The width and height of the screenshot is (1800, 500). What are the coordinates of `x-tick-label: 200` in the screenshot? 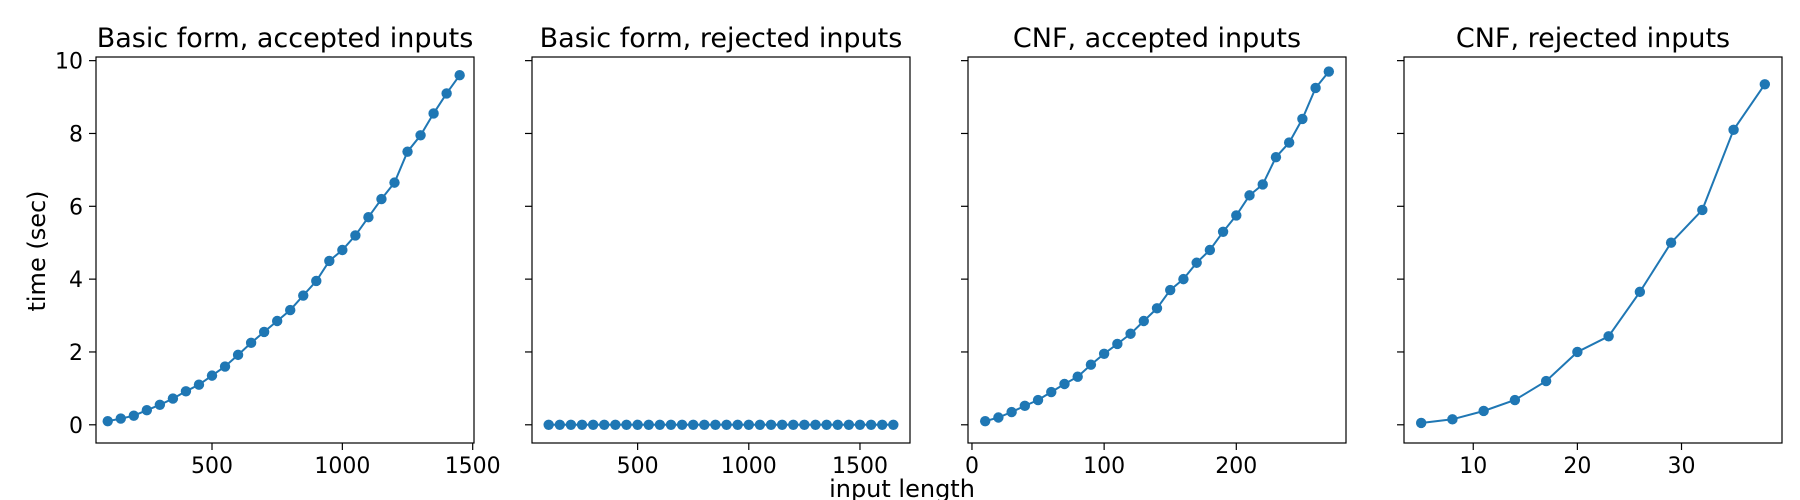 It's located at (1236, 466).